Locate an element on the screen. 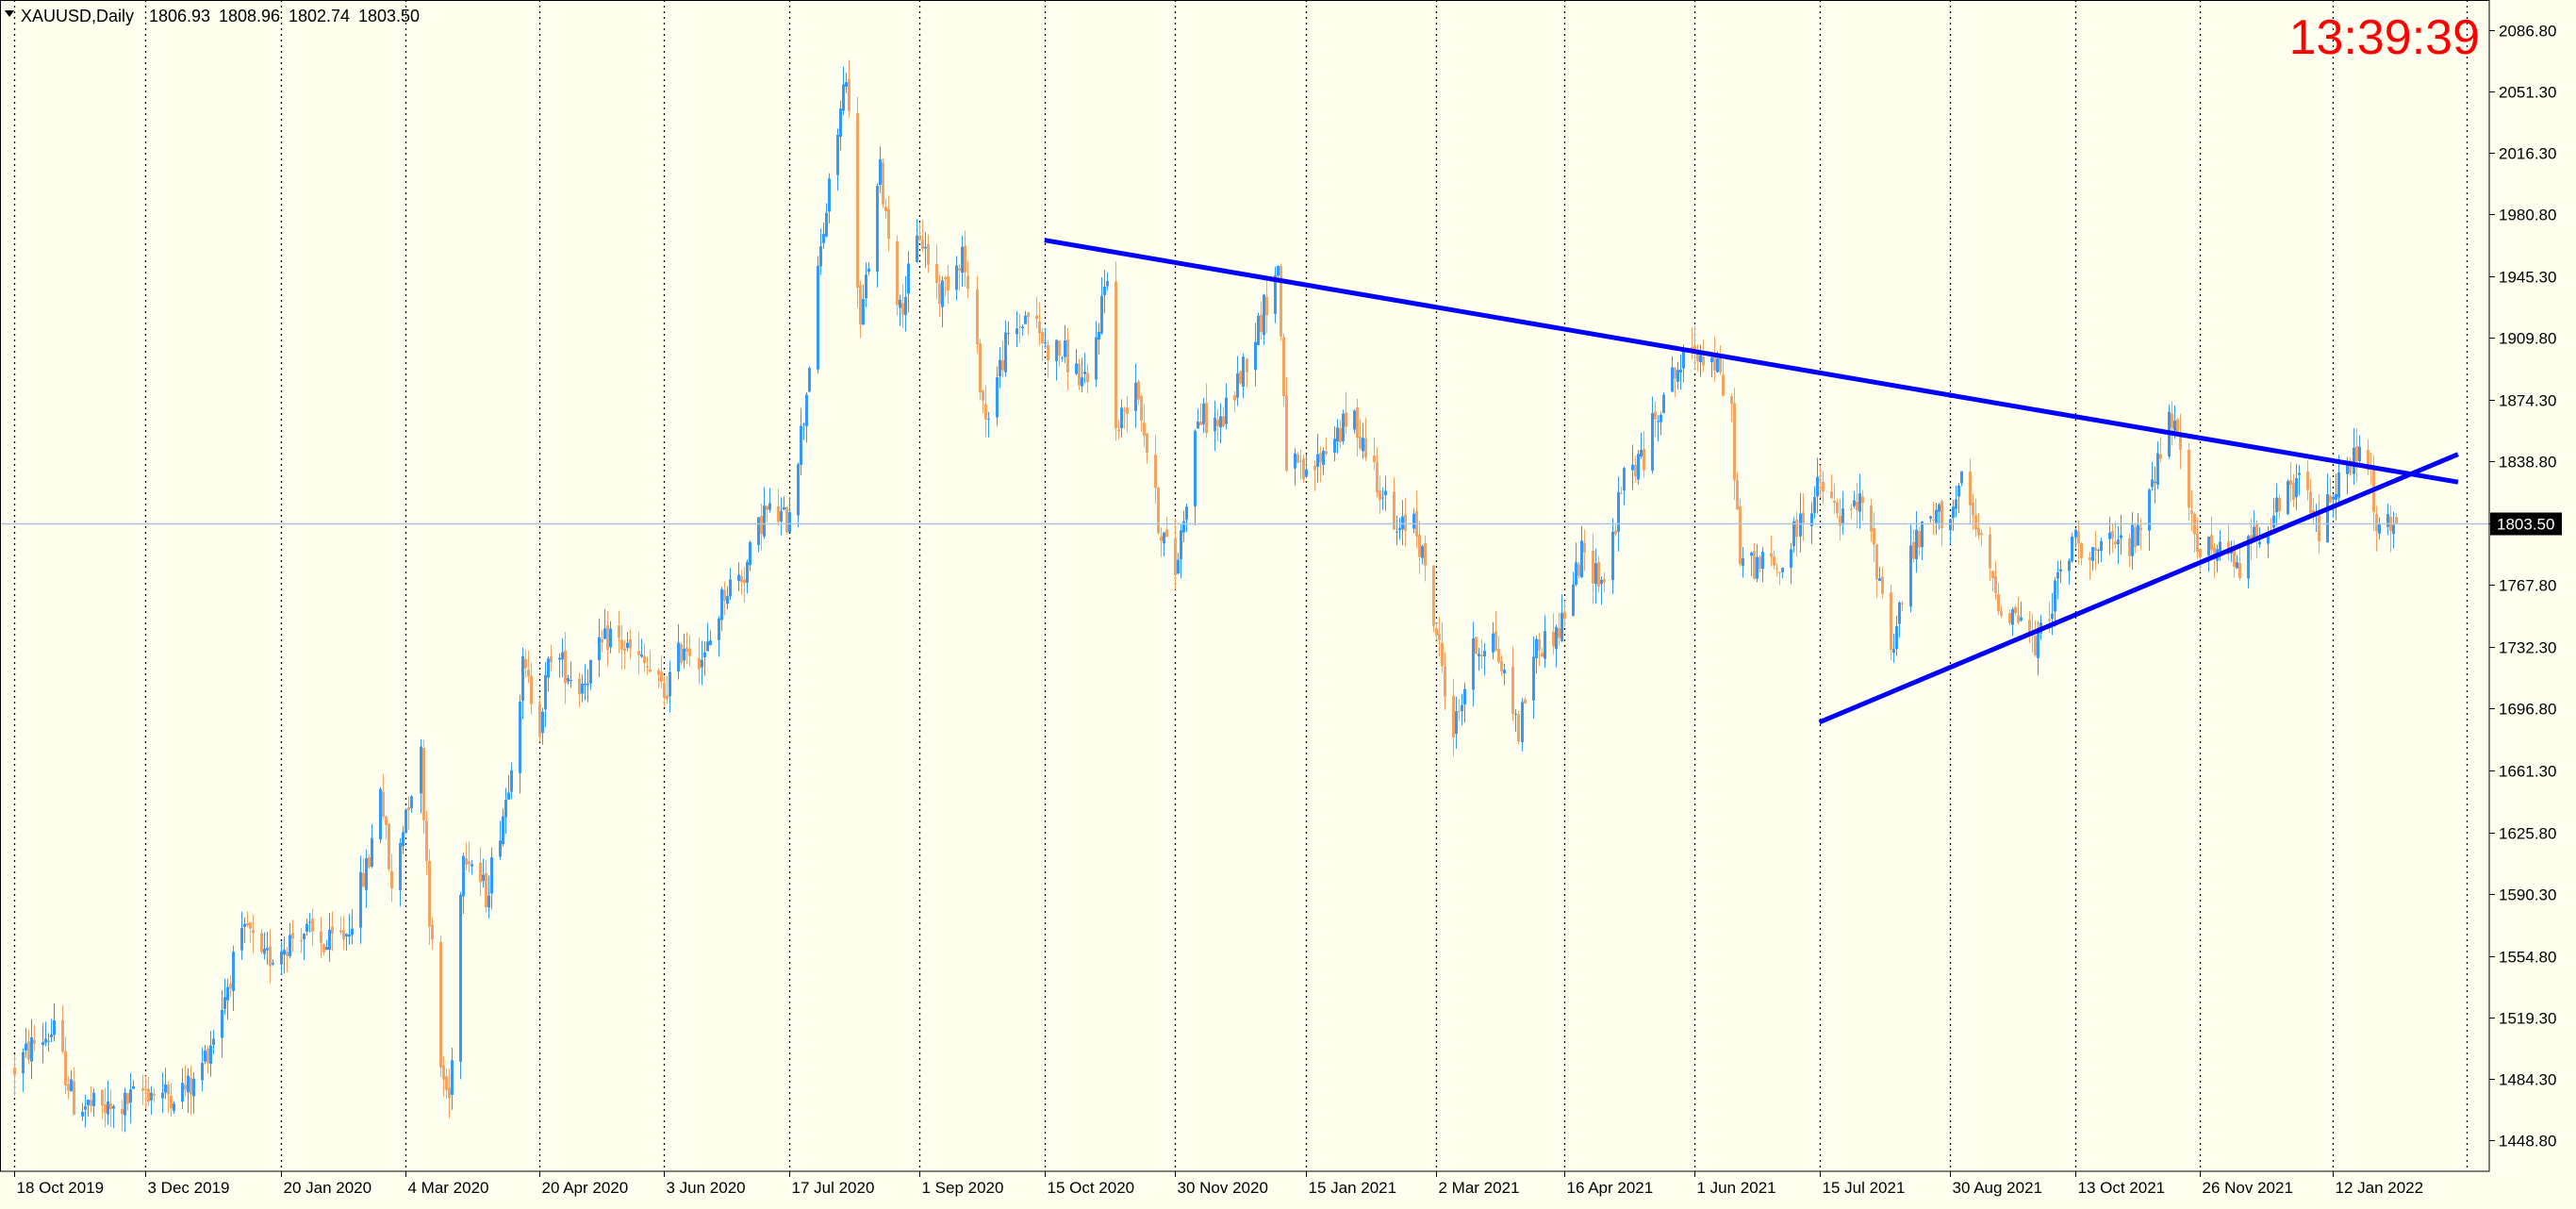 This screenshot has width=2576, height=1209. x-tick-label: 30 Aug 2021 is located at coordinates (1997, 1188).